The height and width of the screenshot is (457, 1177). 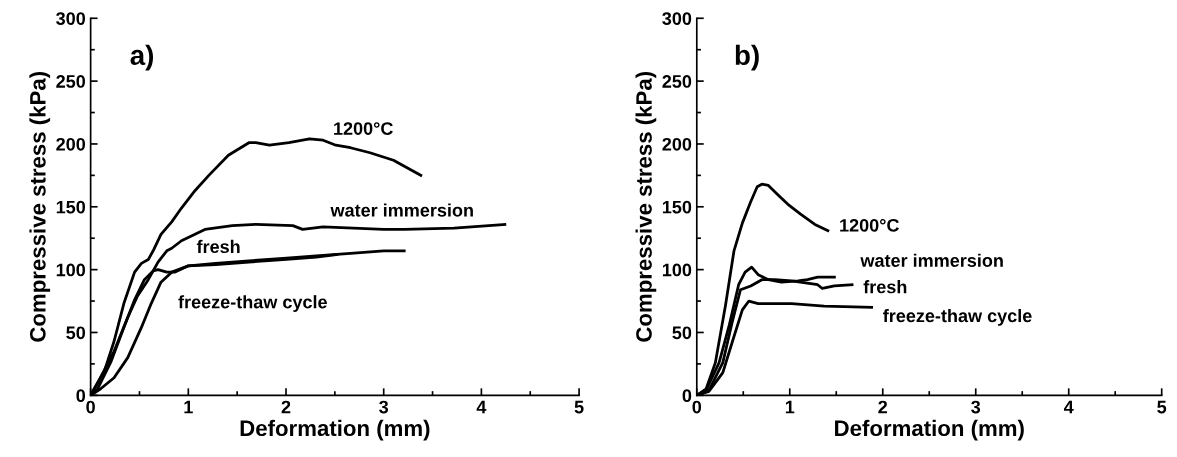 What do you see at coordinates (747, 57) in the screenshot?
I see `text: b)` at bounding box center [747, 57].